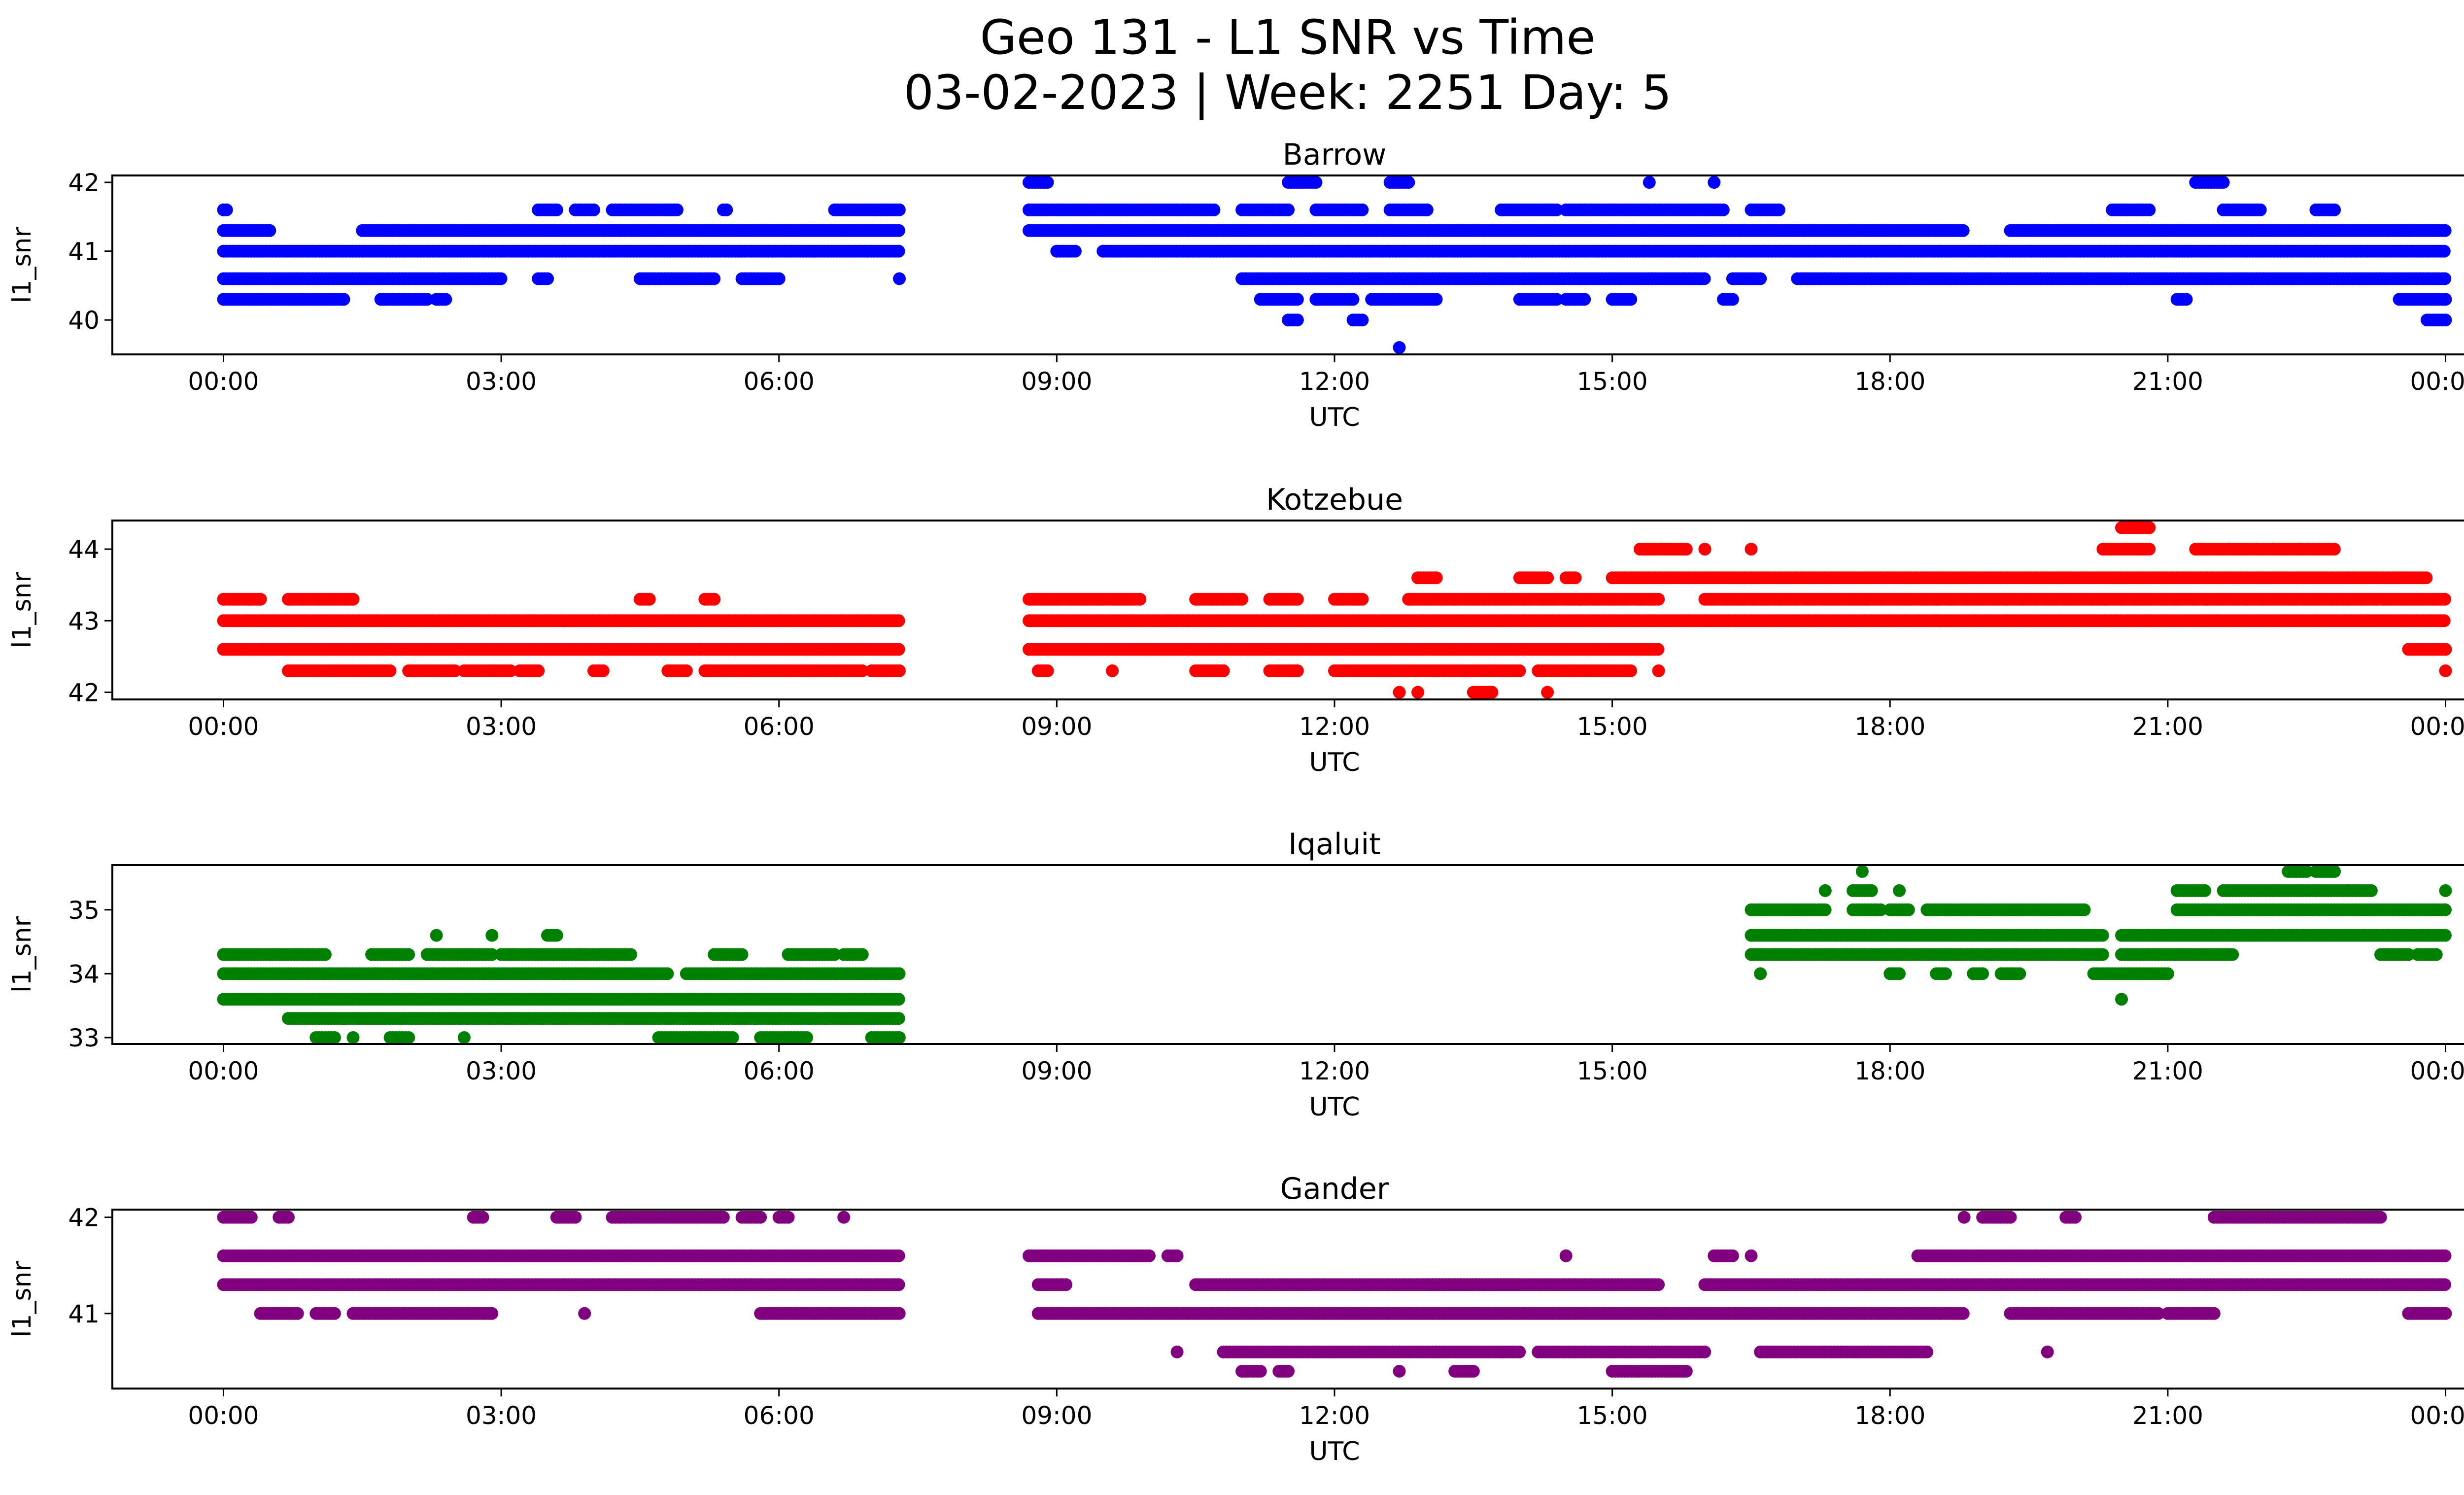 This screenshot has width=2464, height=1495. What do you see at coordinates (1335, 155) in the screenshot?
I see `subplot-title: Barrow` at bounding box center [1335, 155].